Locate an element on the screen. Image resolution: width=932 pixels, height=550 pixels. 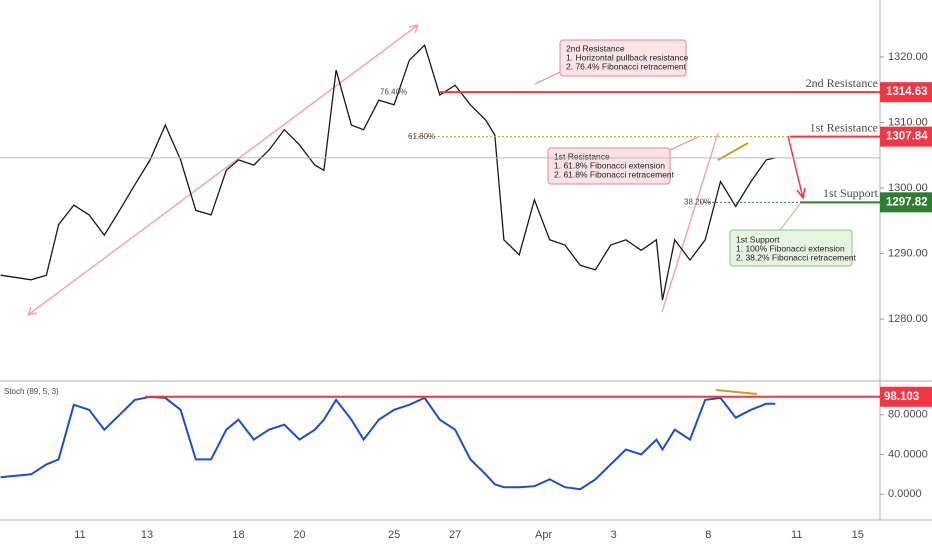
level-name: 1st Resistance is located at coordinates (844, 127).